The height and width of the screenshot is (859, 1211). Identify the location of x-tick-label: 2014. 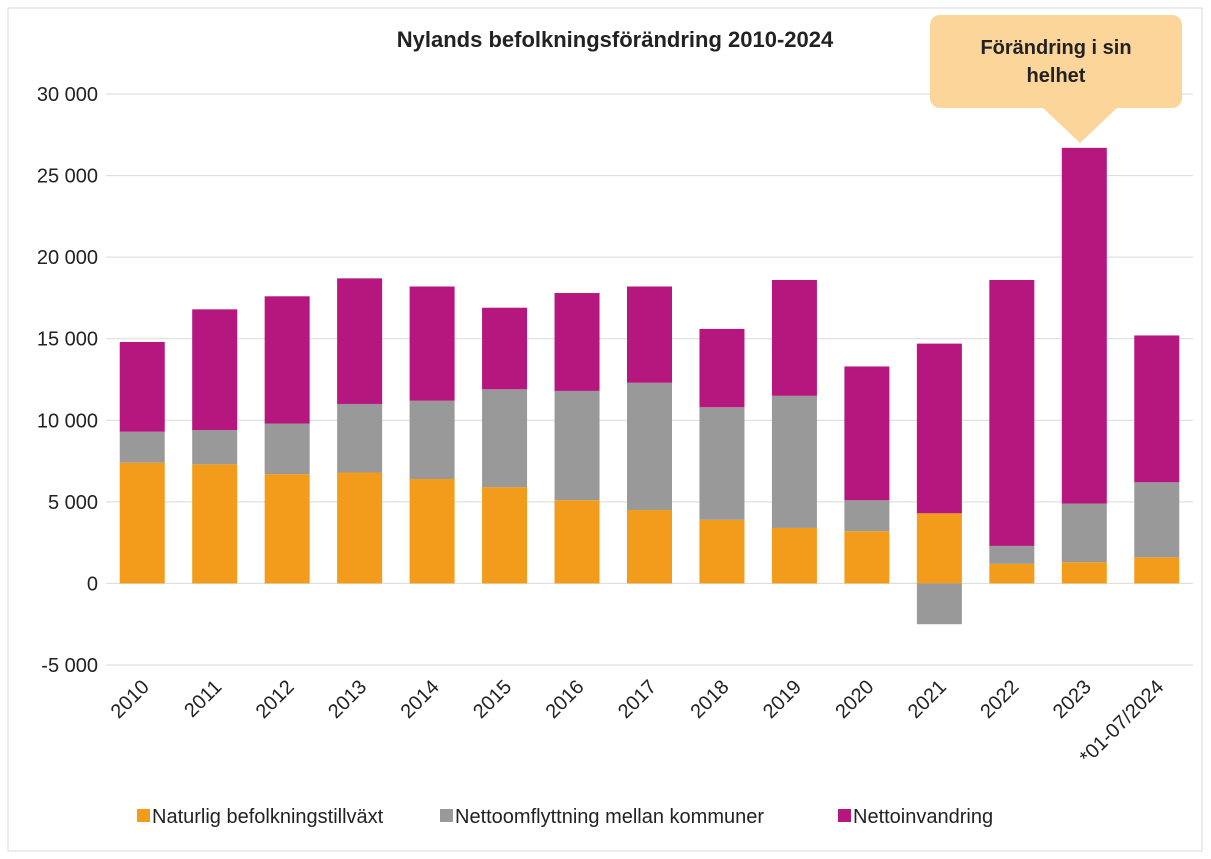
(420, 699).